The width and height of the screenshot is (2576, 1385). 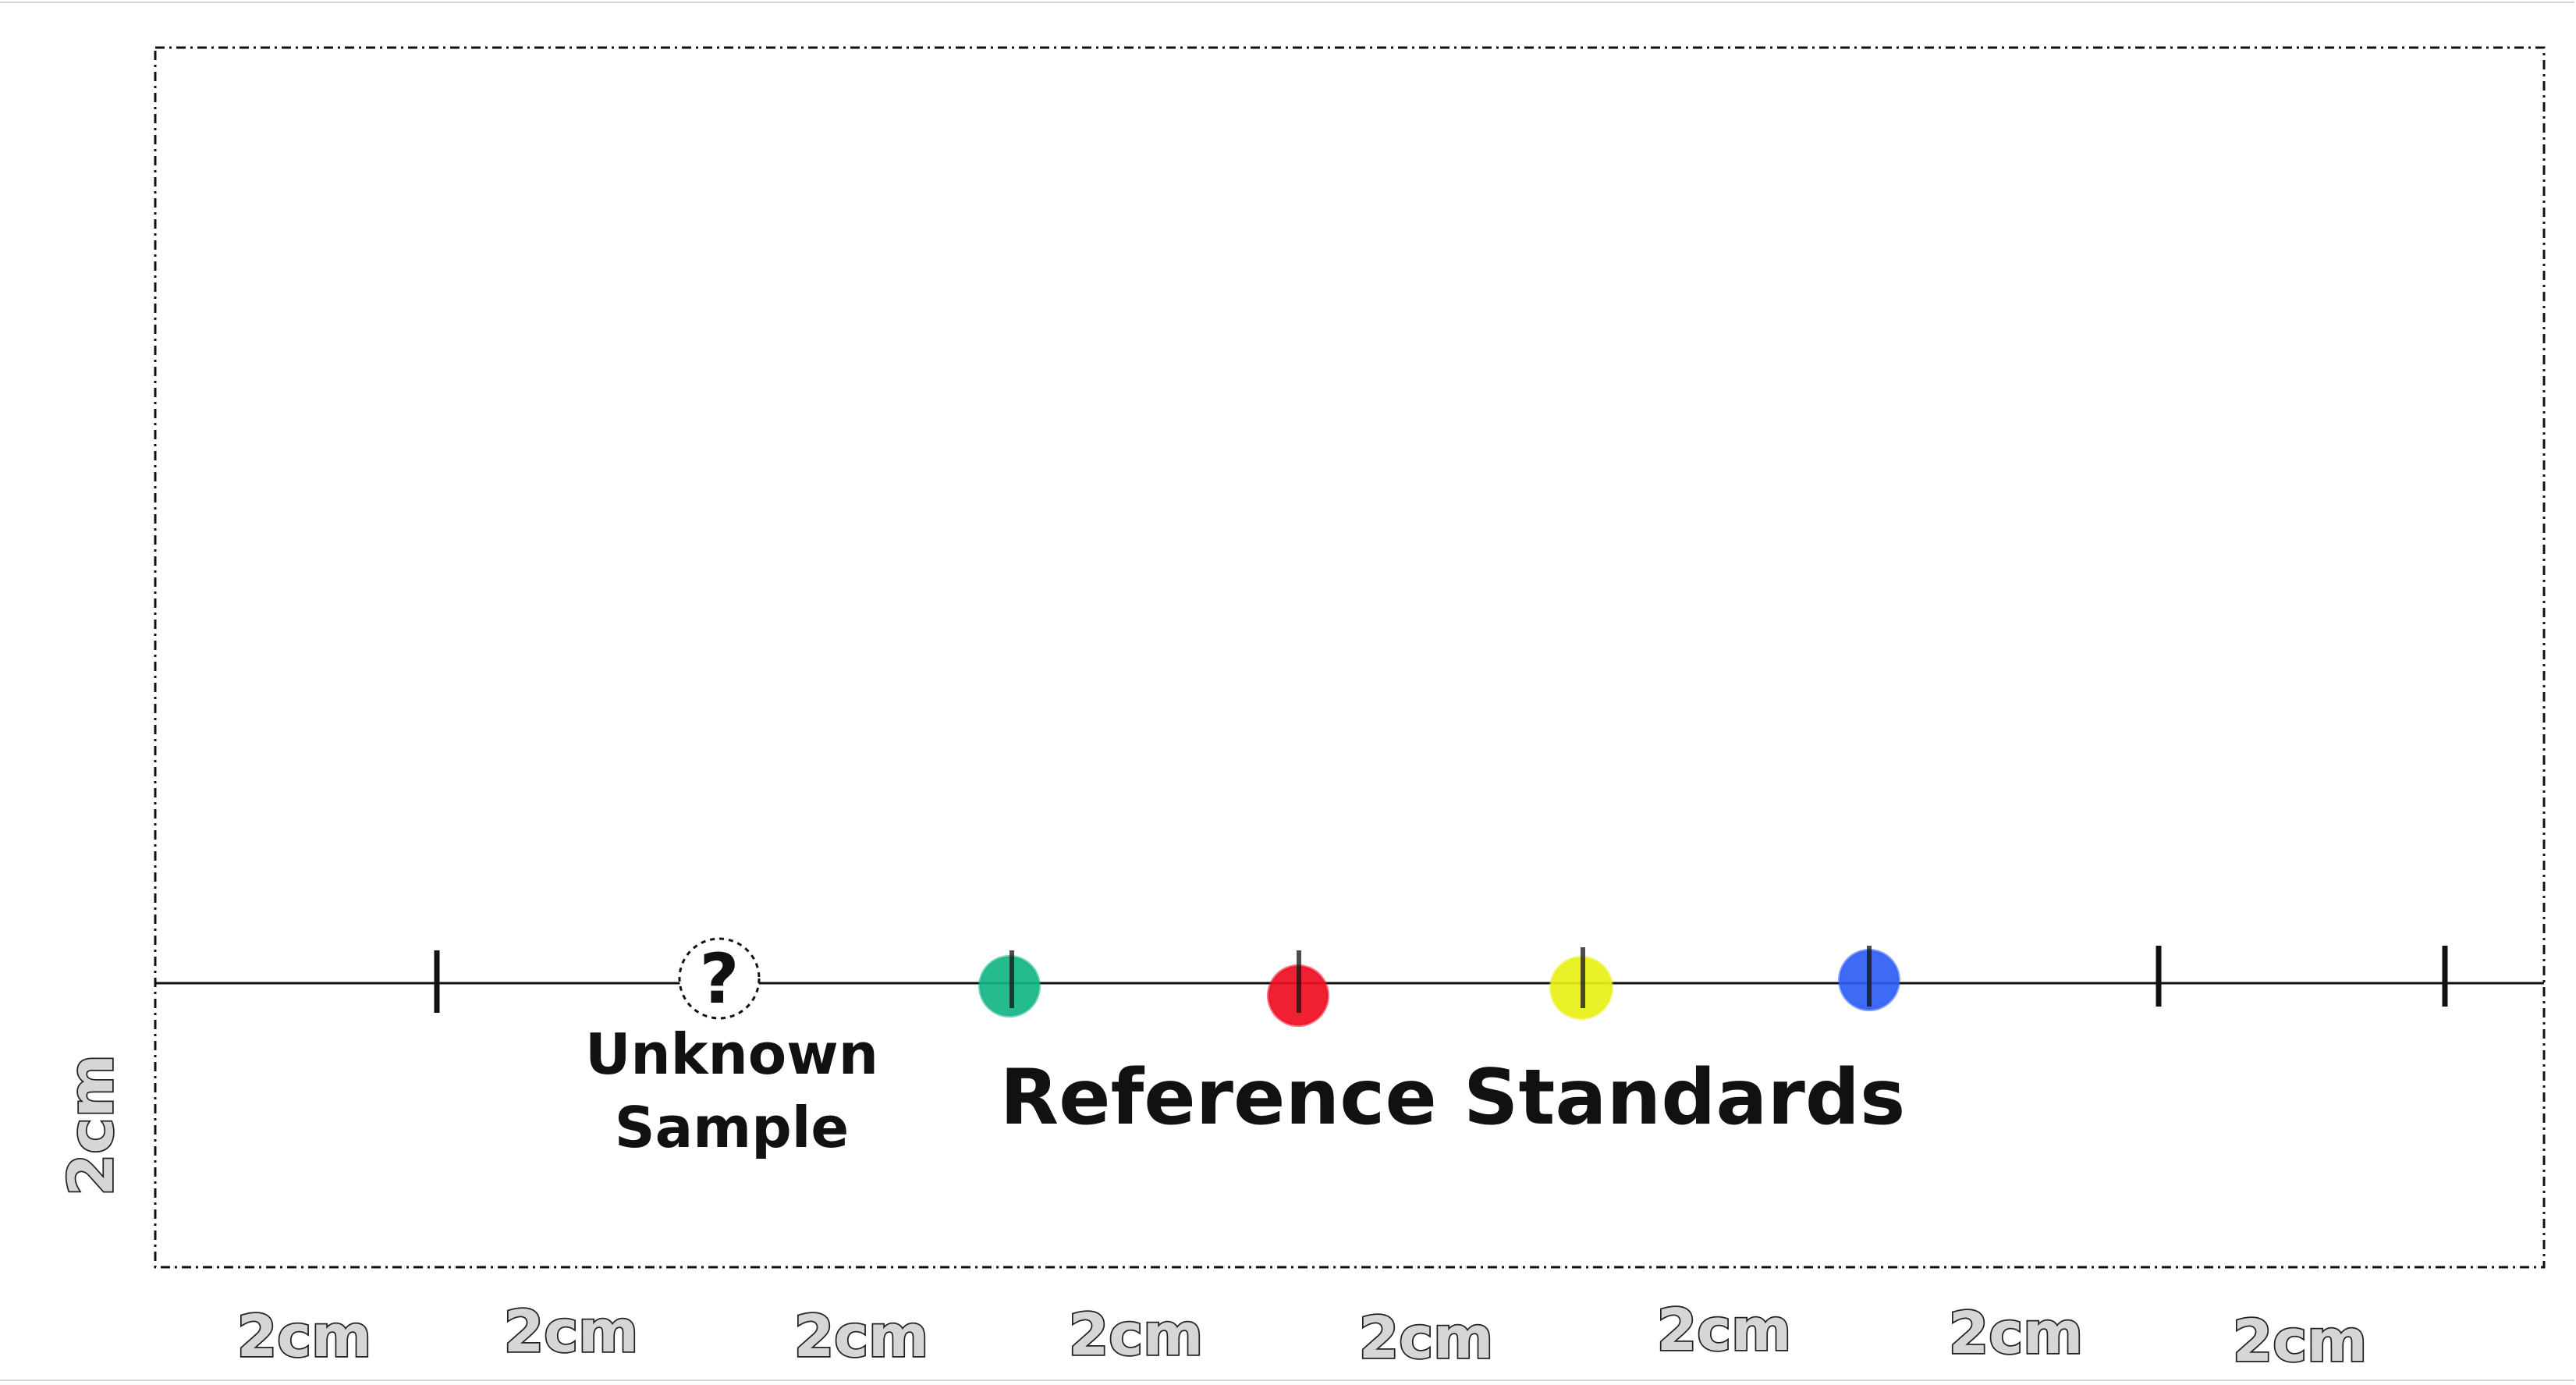 What do you see at coordinates (732, 1127) in the screenshot?
I see `unknown-sample-label-line2: Sample` at bounding box center [732, 1127].